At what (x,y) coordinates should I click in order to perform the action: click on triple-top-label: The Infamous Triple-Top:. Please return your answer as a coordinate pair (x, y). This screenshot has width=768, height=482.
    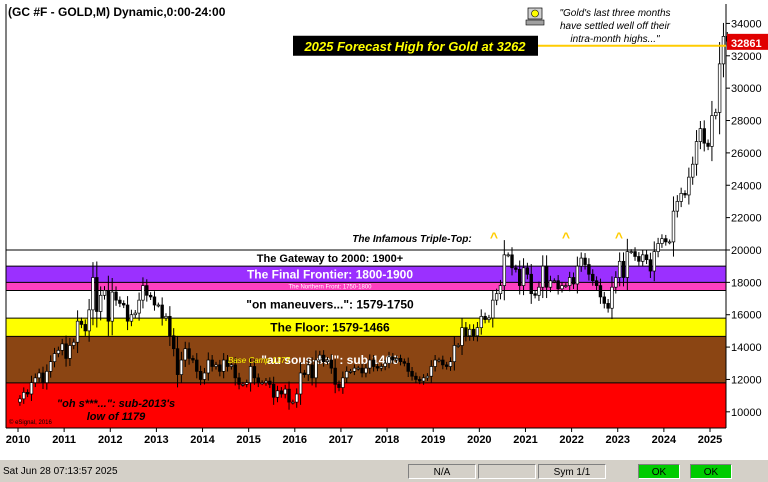
    Looking at the image, I should click on (411, 239).